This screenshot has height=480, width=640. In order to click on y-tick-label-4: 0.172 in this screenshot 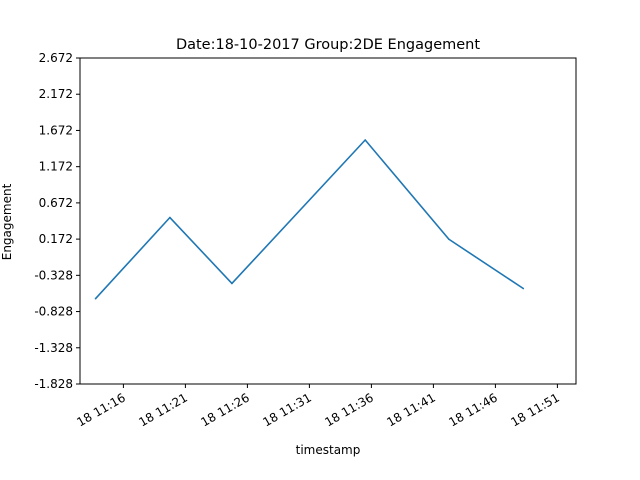, I will do `click(56, 239)`.